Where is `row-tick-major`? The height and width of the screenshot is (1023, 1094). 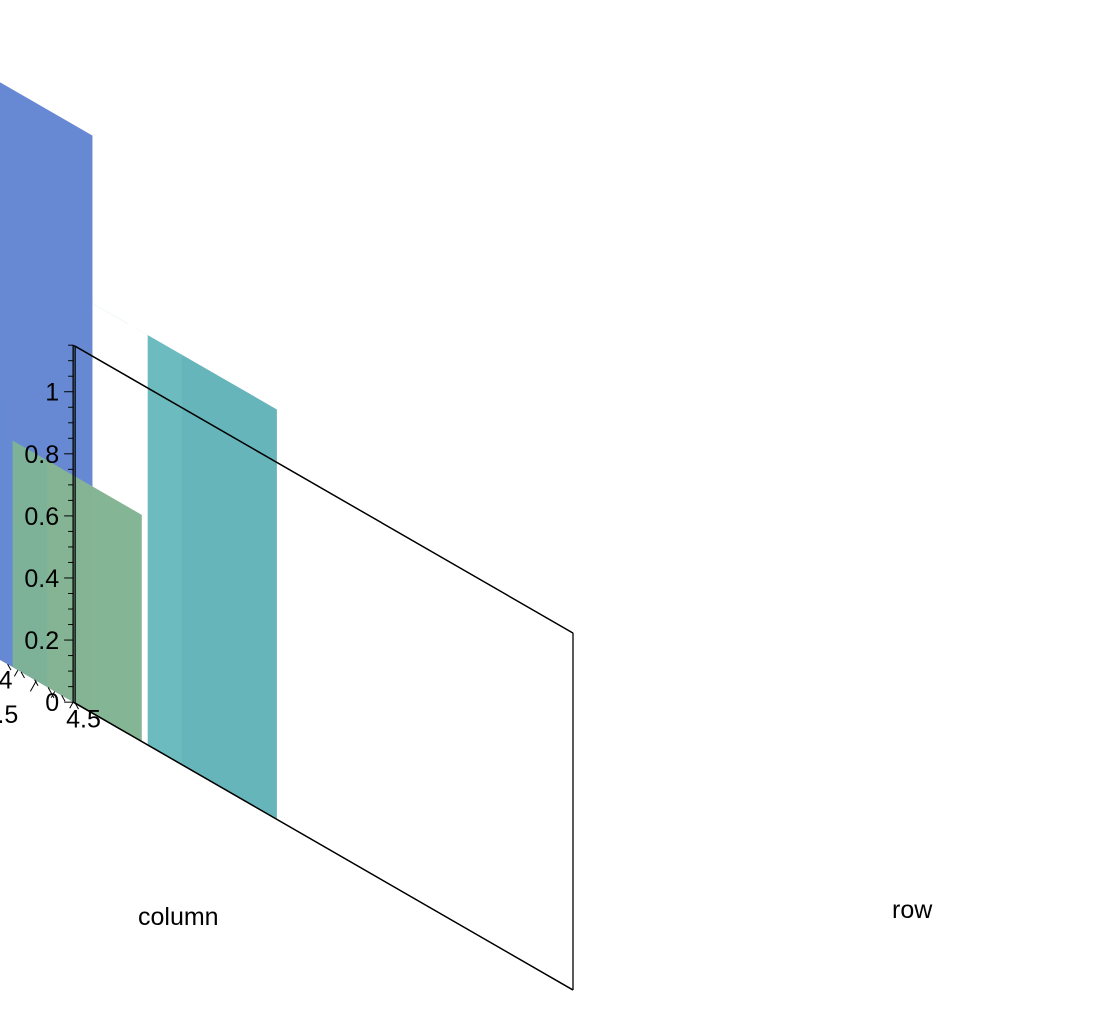 row-tick-major is located at coordinates (51, 693).